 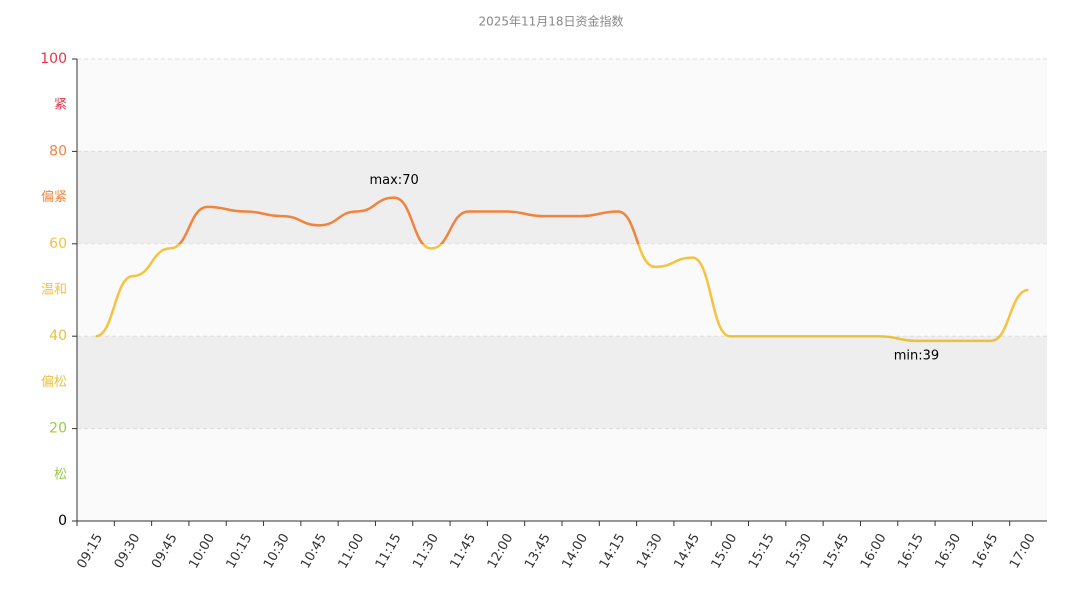 What do you see at coordinates (687, 551) in the screenshot?
I see `x-tick-label: 14:45` at bounding box center [687, 551].